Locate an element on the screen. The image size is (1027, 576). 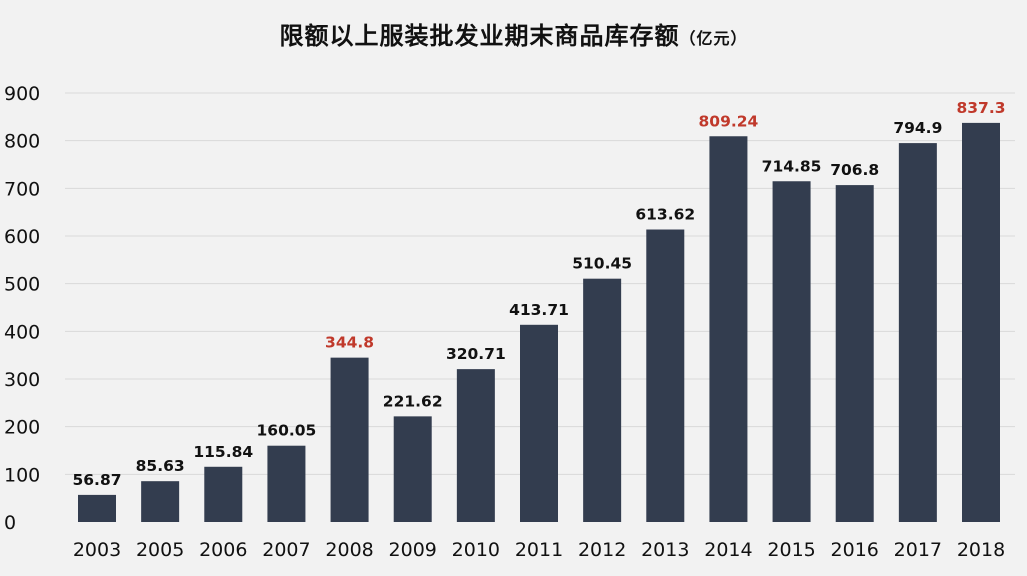
y-tick-label: 300 is located at coordinates (22, 380).